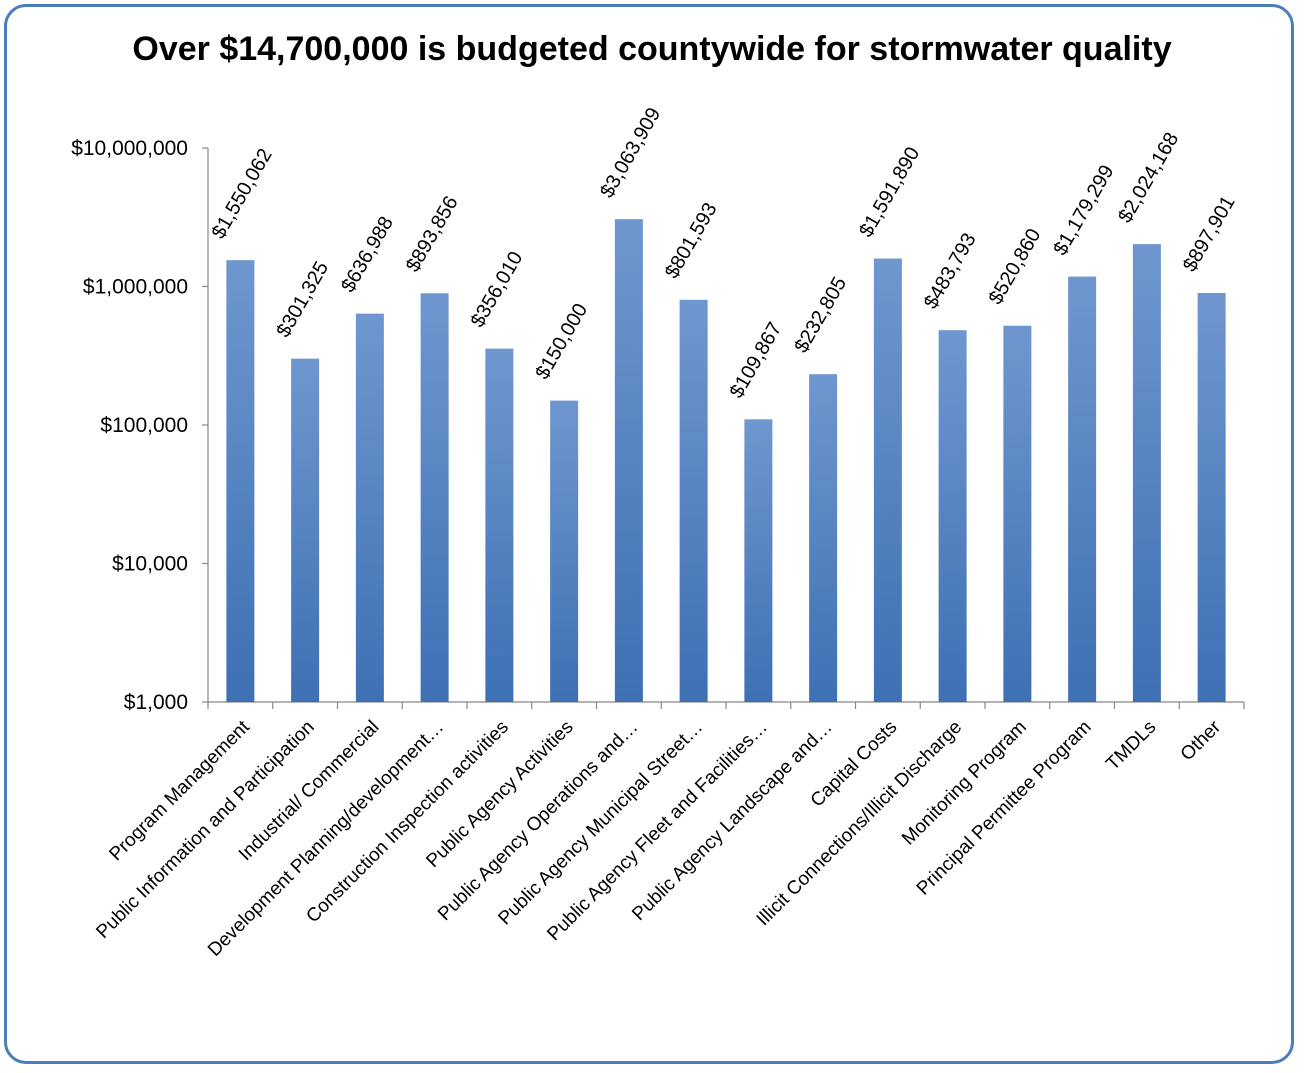  What do you see at coordinates (1148, 178) in the screenshot?
I see `data-label: $2,024,168` at bounding box center [1148, 178].